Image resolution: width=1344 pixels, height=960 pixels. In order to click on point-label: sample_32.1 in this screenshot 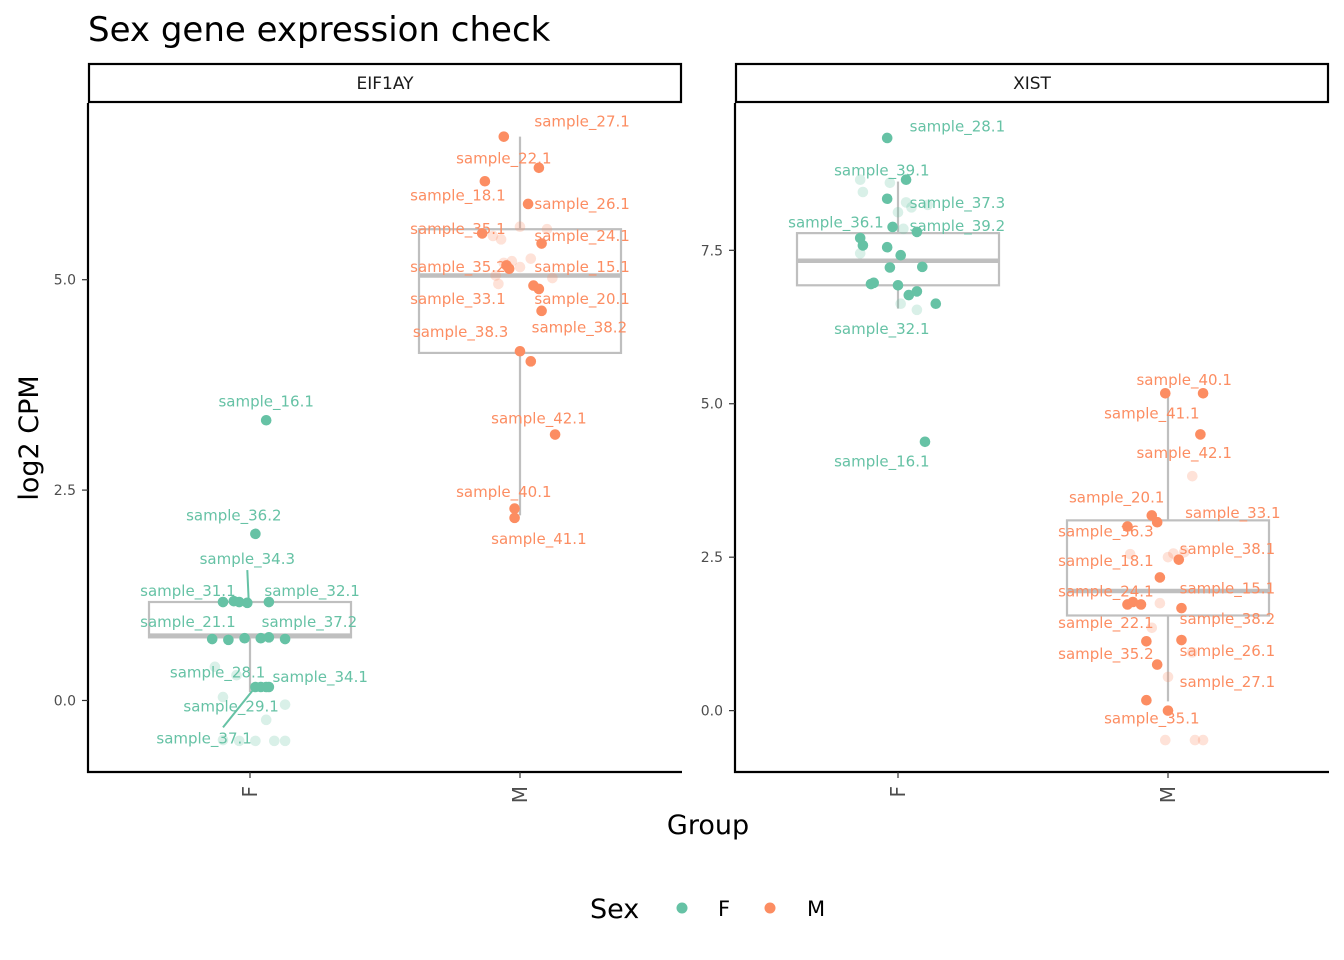, I will do `click(881, 329)`.